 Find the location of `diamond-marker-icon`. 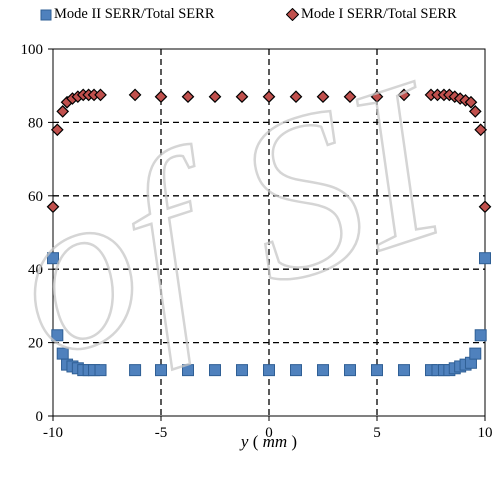

diamond-marker-icon is located at coordinates (292, 14).